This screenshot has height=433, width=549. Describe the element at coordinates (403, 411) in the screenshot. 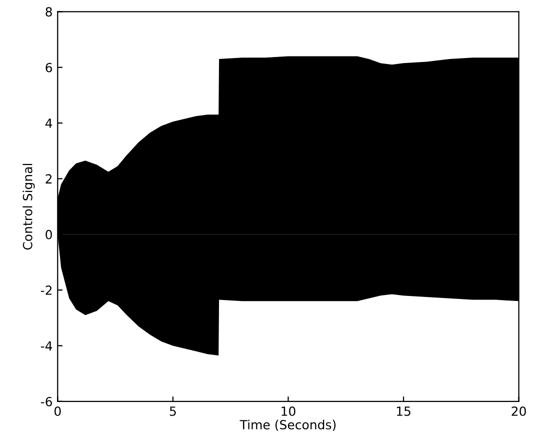

I see `x-tick-label: 15` at that location.